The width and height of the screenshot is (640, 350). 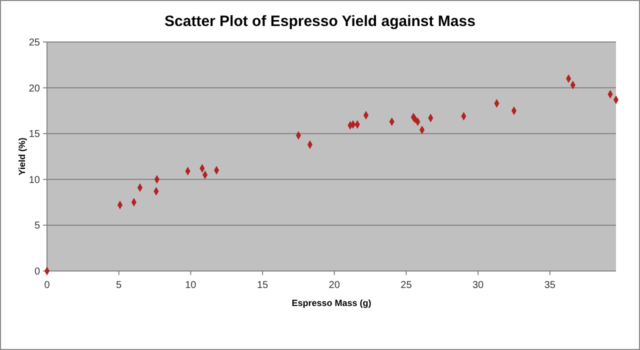 I want to click on x-axis-title: Espresso Mass (g), so click(x=332, y=303).